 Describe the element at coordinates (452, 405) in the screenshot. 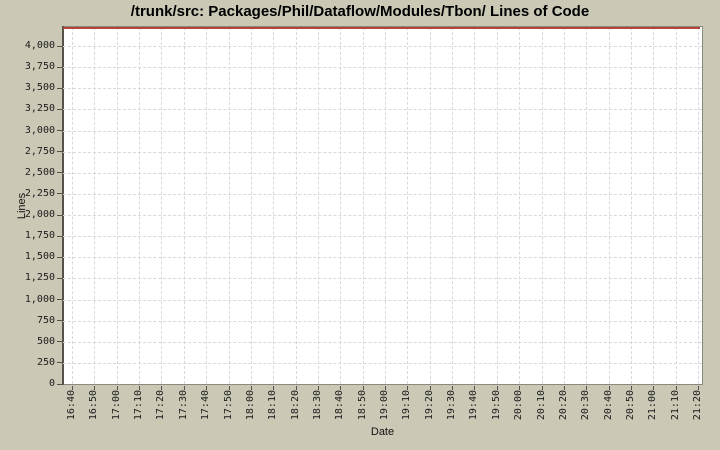

I see `x-tick-label: 19:30` at that location.